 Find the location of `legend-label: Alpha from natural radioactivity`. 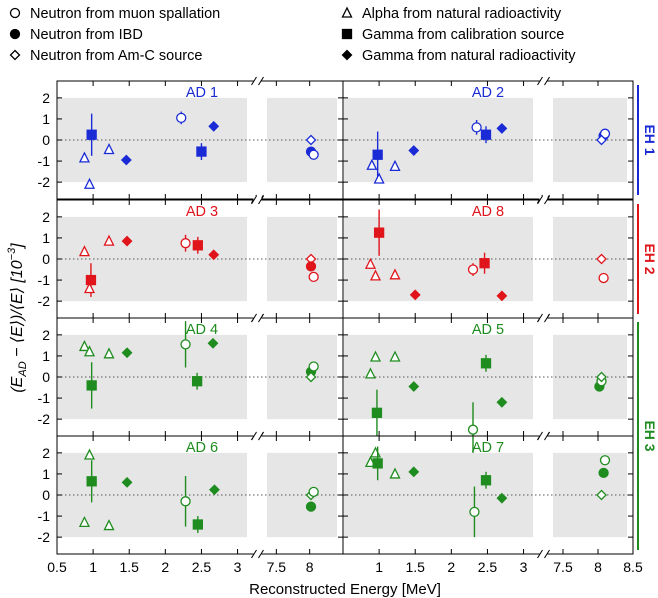

legend-label: Alpha from natural radioactivity is located at coordinates (462, 14).